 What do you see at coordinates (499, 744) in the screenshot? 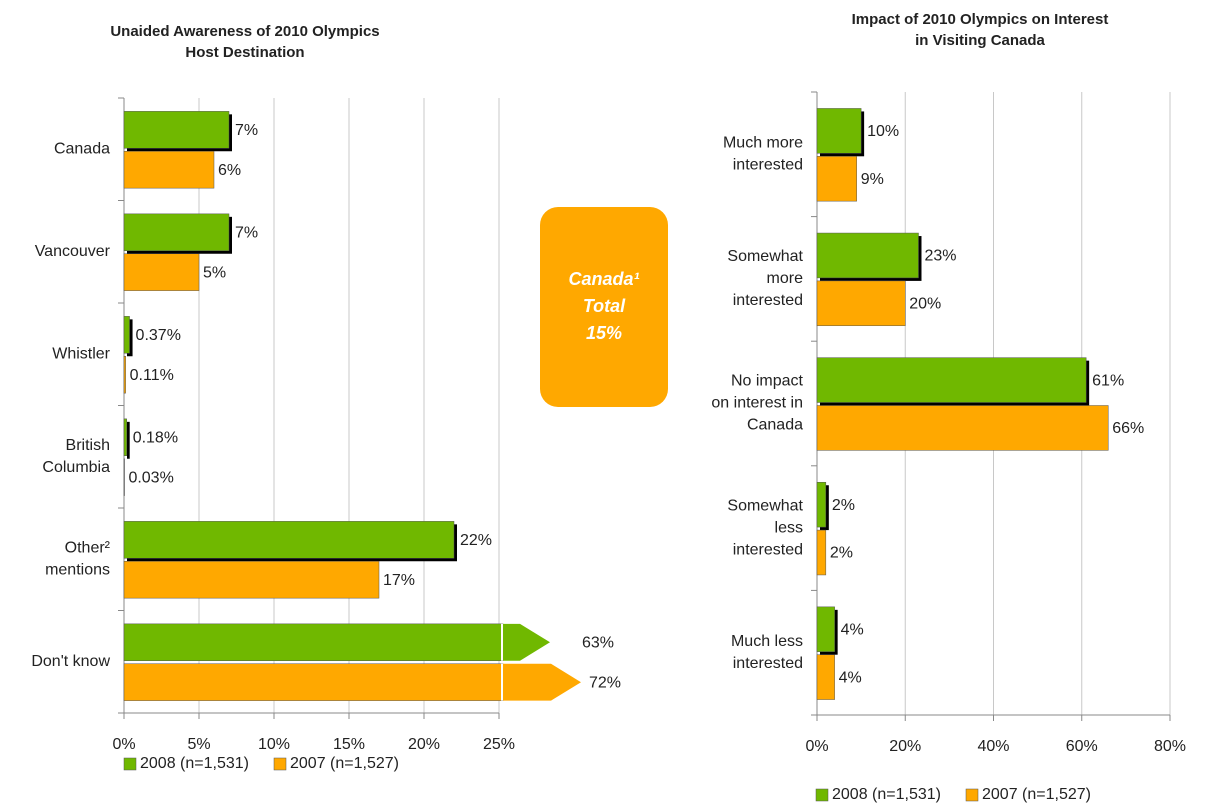
I see `x-tick-label: 25%` at bounding box center [499, 744].